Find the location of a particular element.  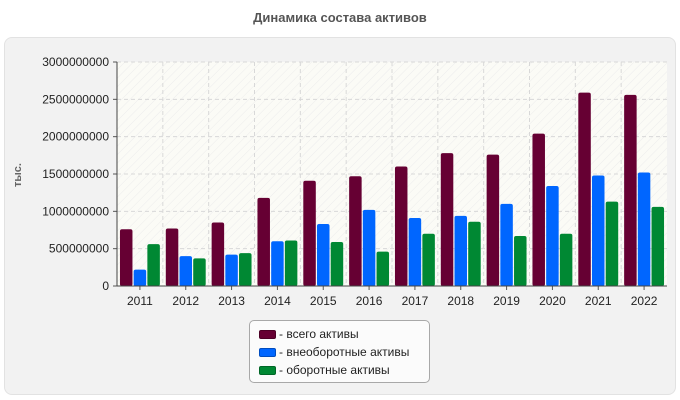

x-tick-label: 2022 is located at coordinates (644, 301).